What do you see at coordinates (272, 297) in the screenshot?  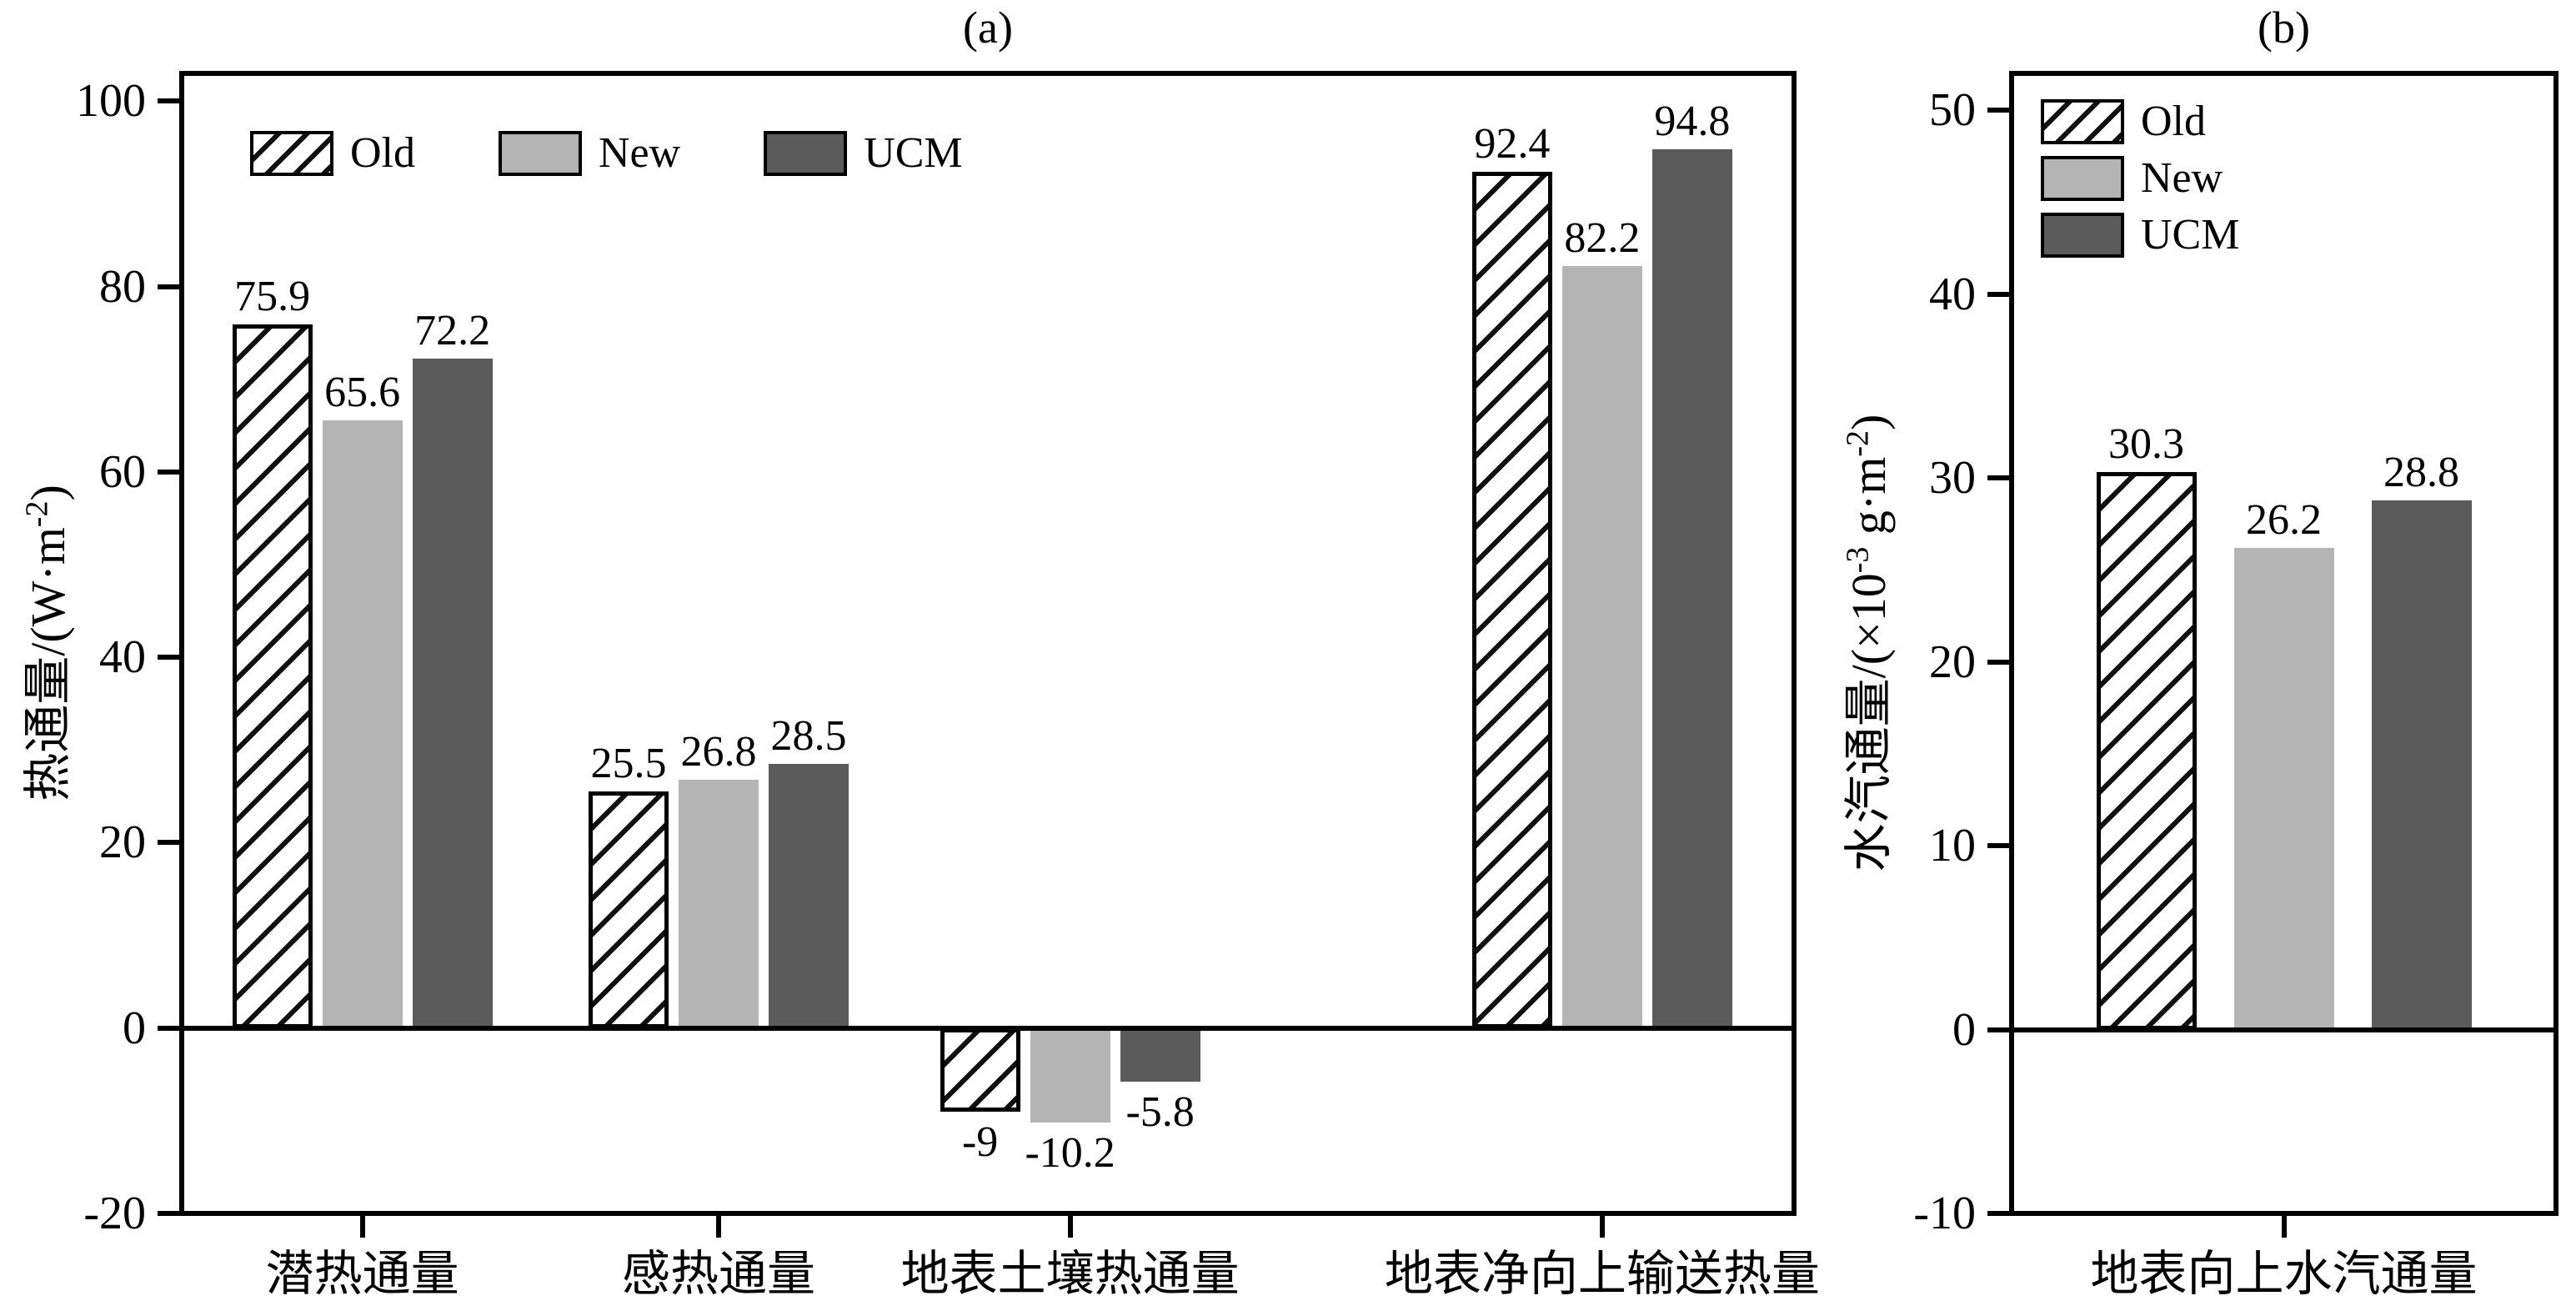 I see `panel-a-value-label-old-0: 75.9` at bounding box center [272, 297].